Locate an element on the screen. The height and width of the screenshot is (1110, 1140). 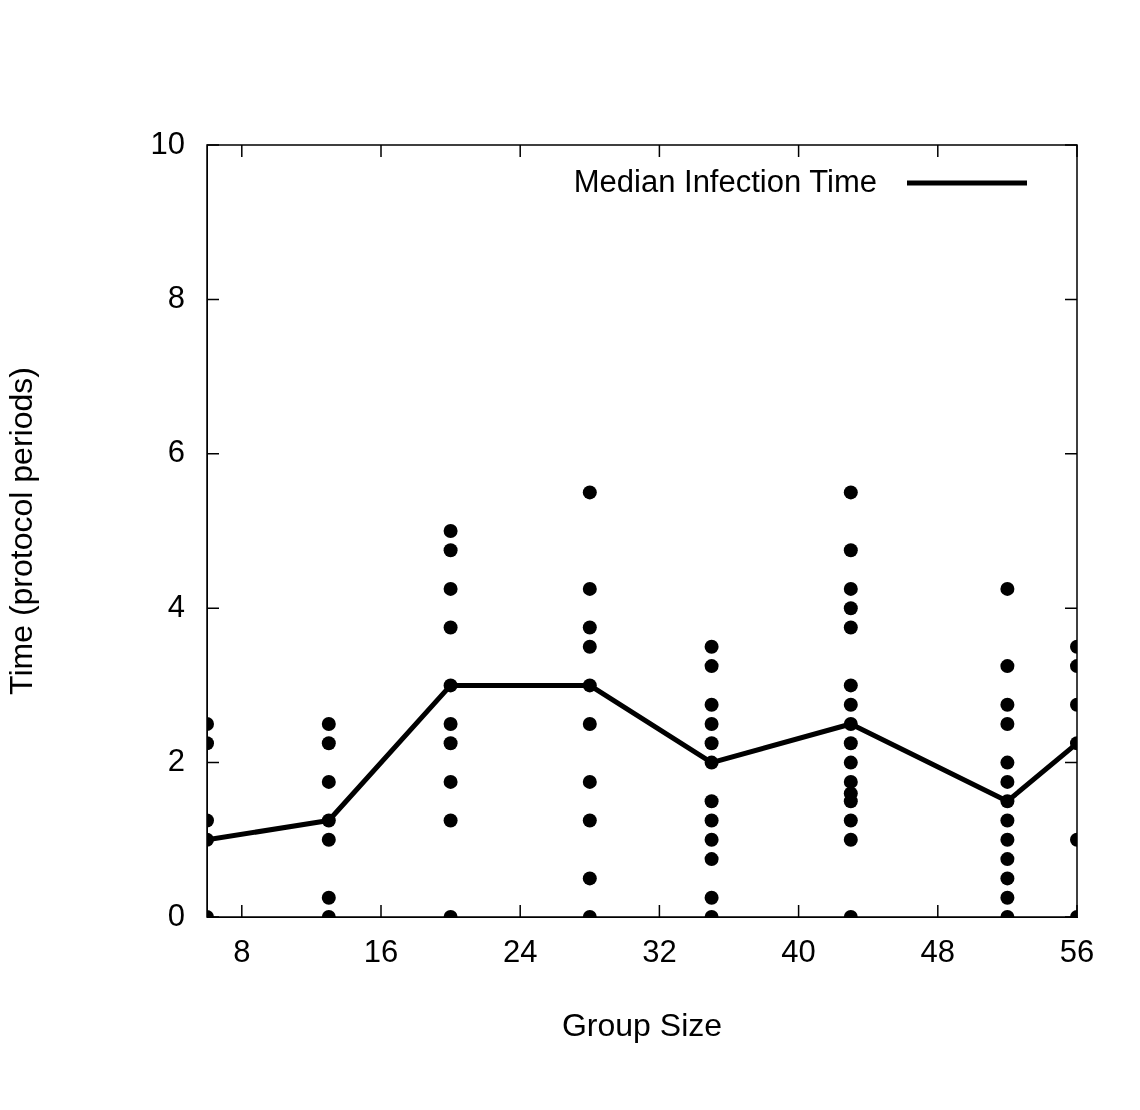
legend-label: Median Infection Time is located at coordinates (725, 181).